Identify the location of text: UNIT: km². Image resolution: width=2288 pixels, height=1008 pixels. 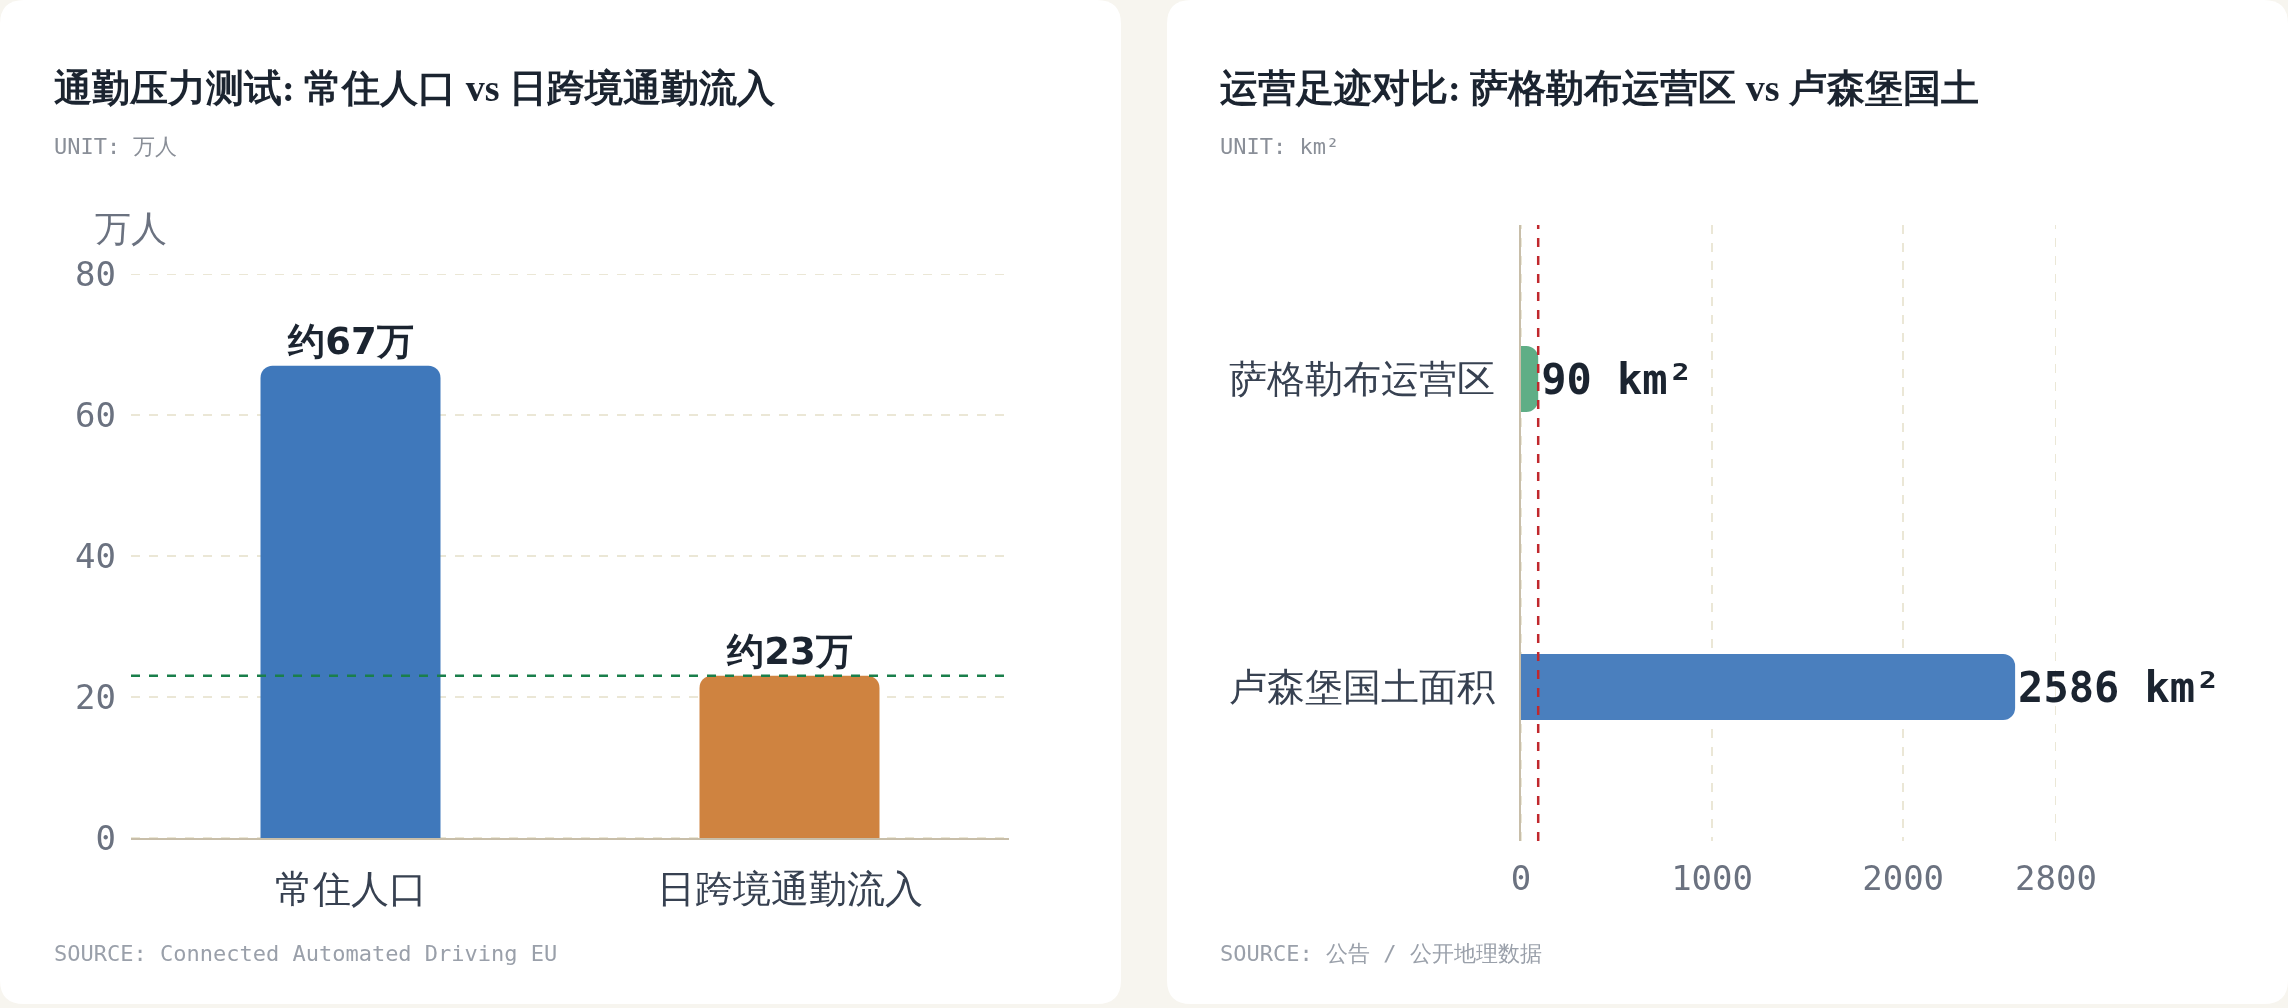
(1280, 146).